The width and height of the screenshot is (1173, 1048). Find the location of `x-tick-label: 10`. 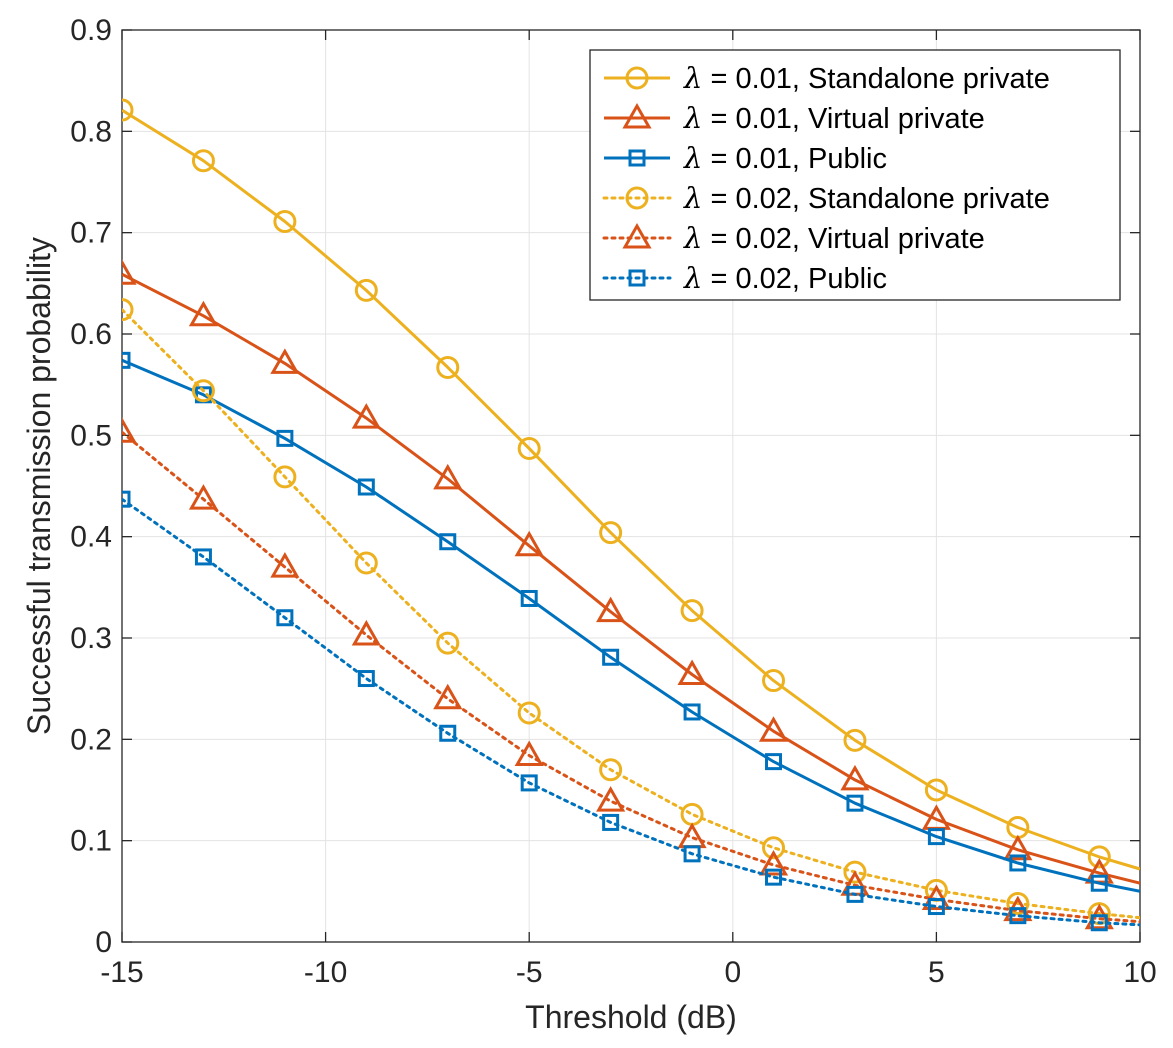

x-tick-label: 10 is located at coordinates (1139, 972).